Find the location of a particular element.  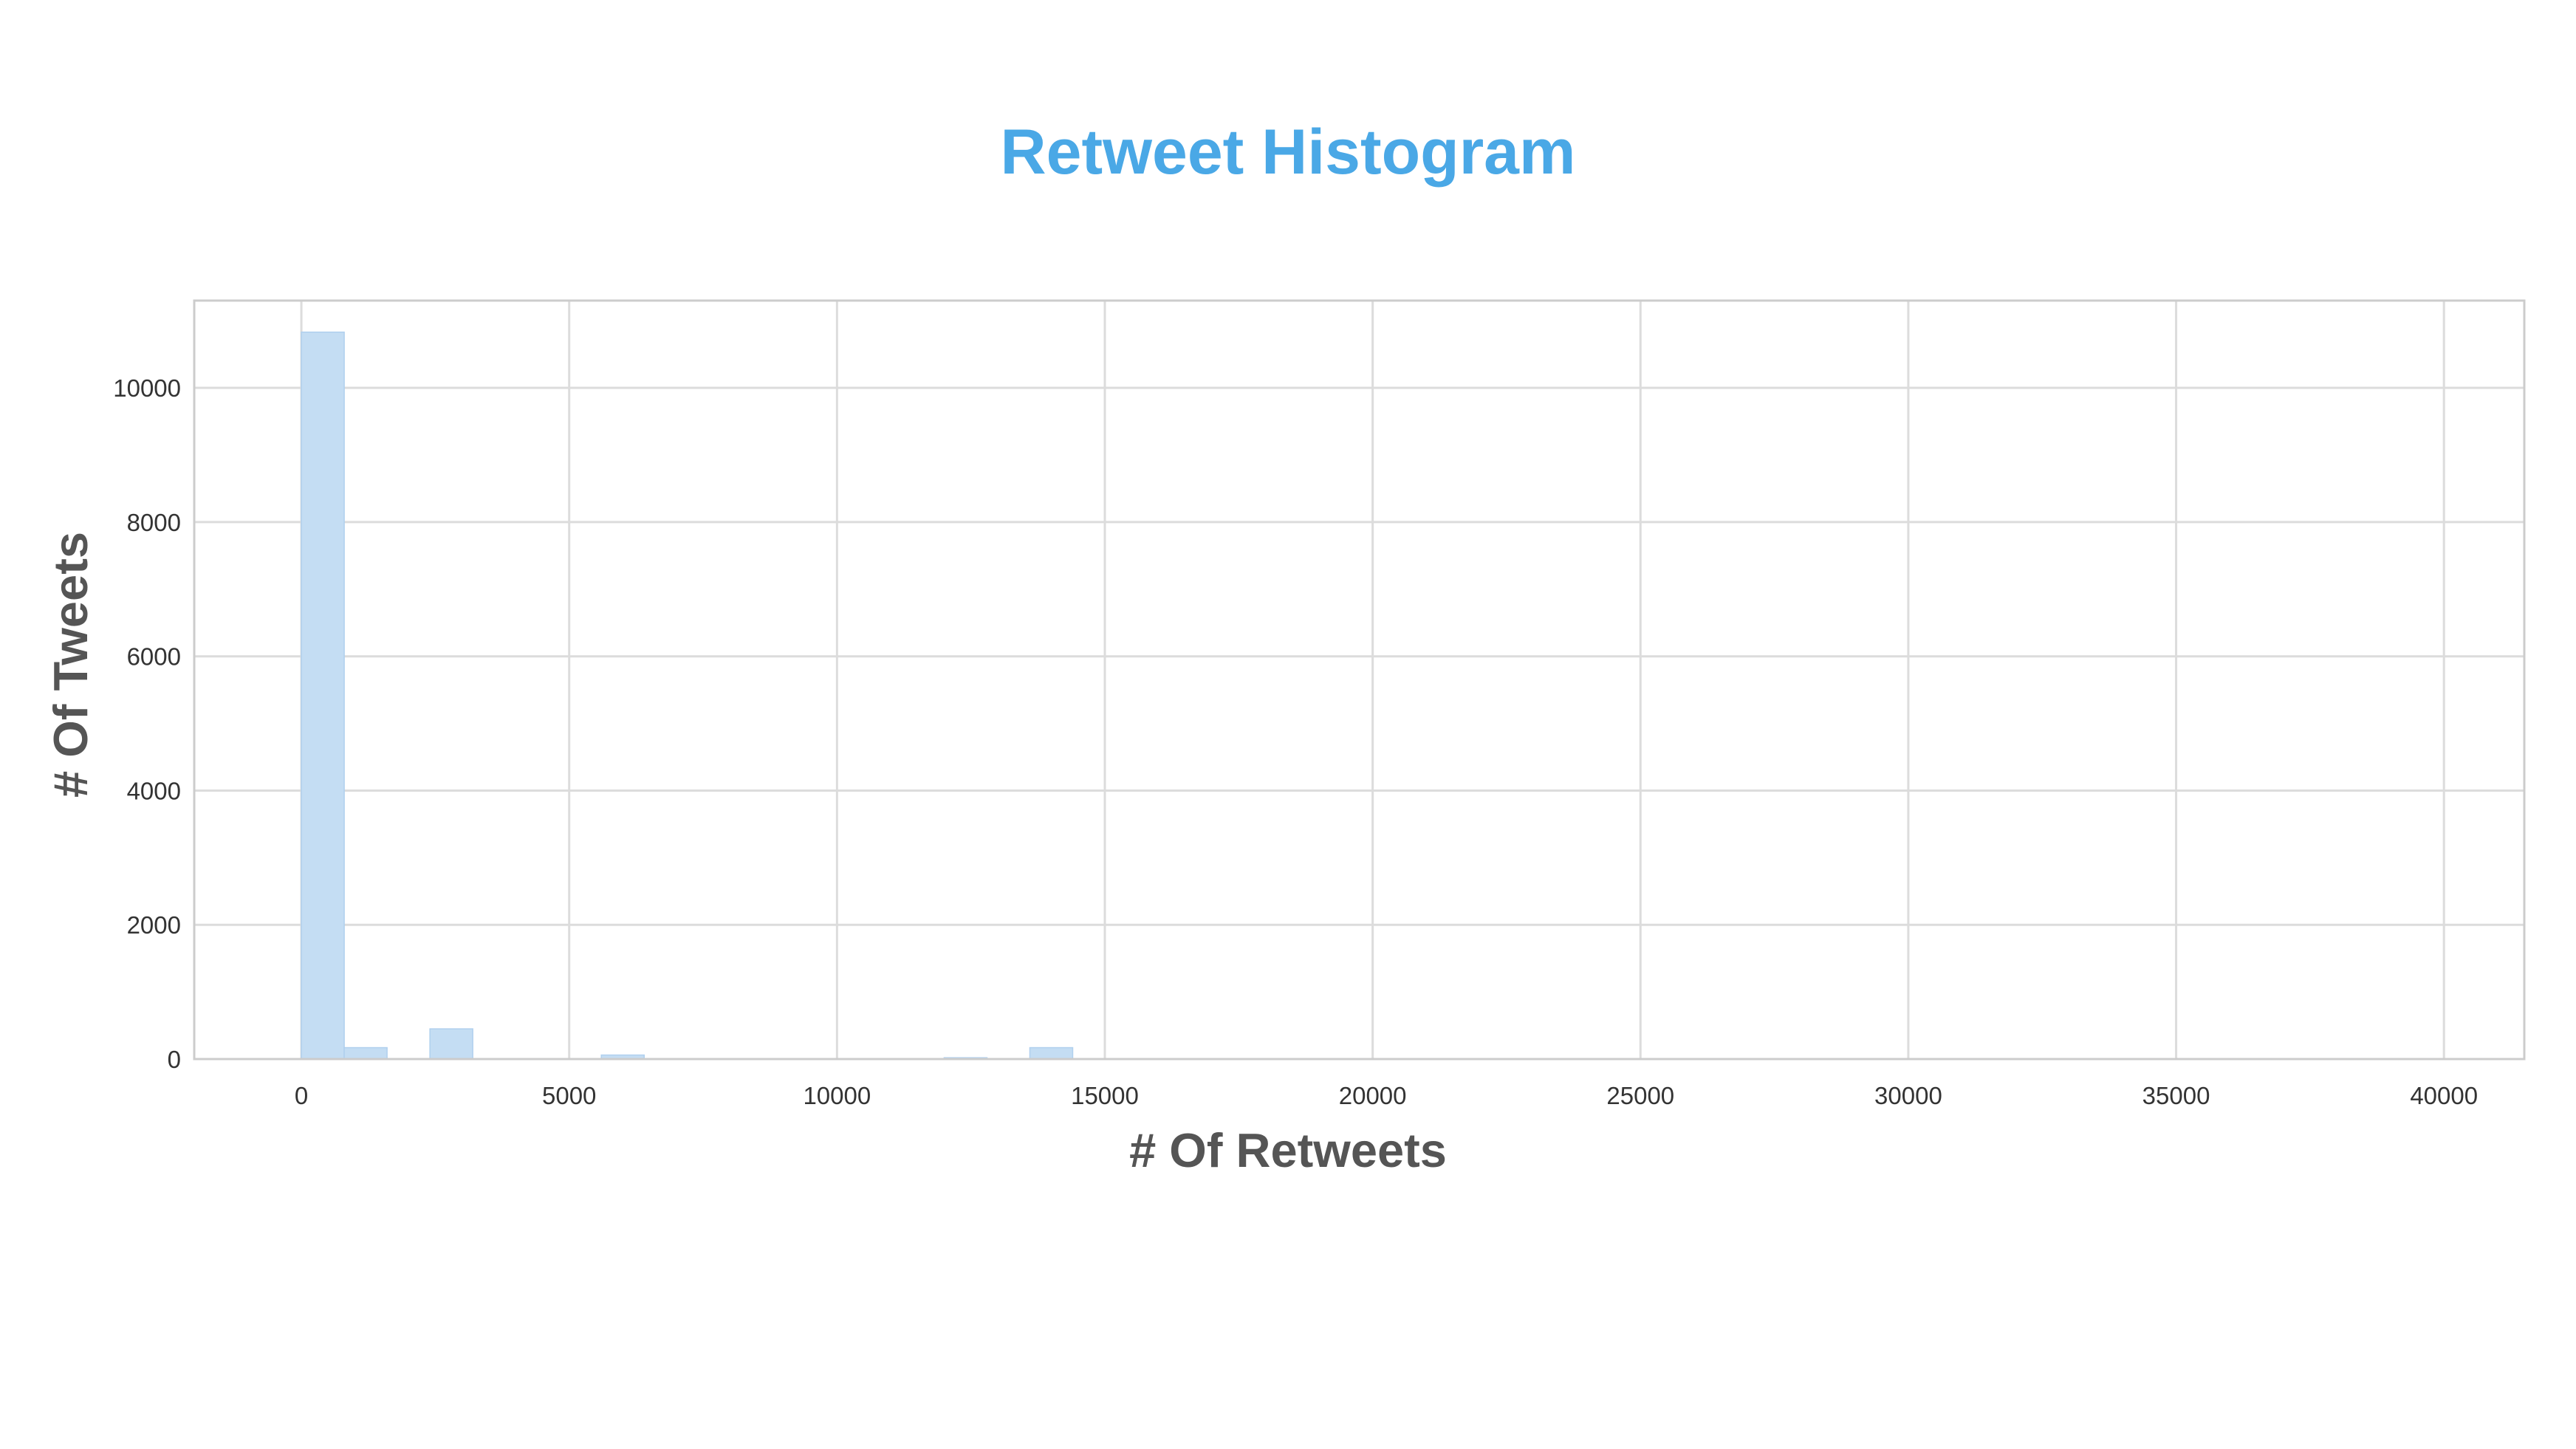

x-tick-label: 40000 is located at coordinates (2444, 1095).